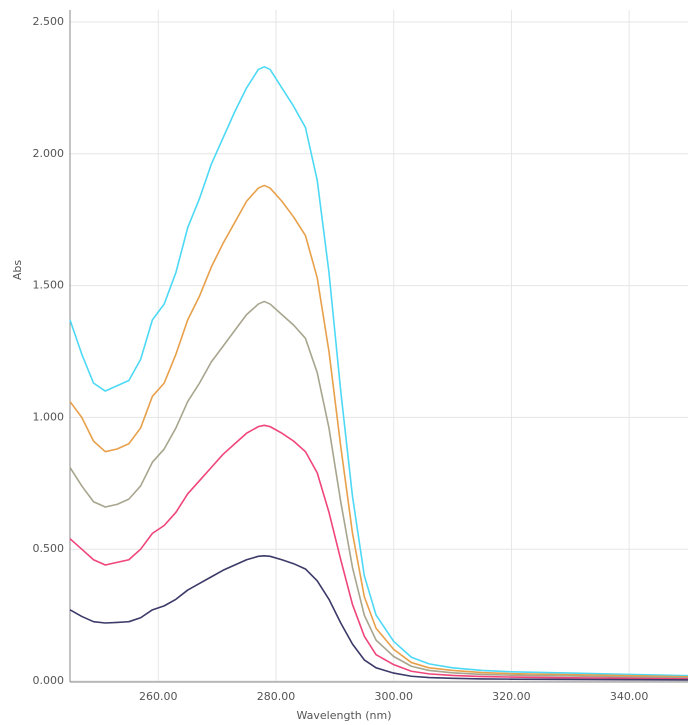 Image resolution: width=688 pixels, height=725 pixels. I want to click on x-axis-title: Wavelength (nm), so click(343, 715).